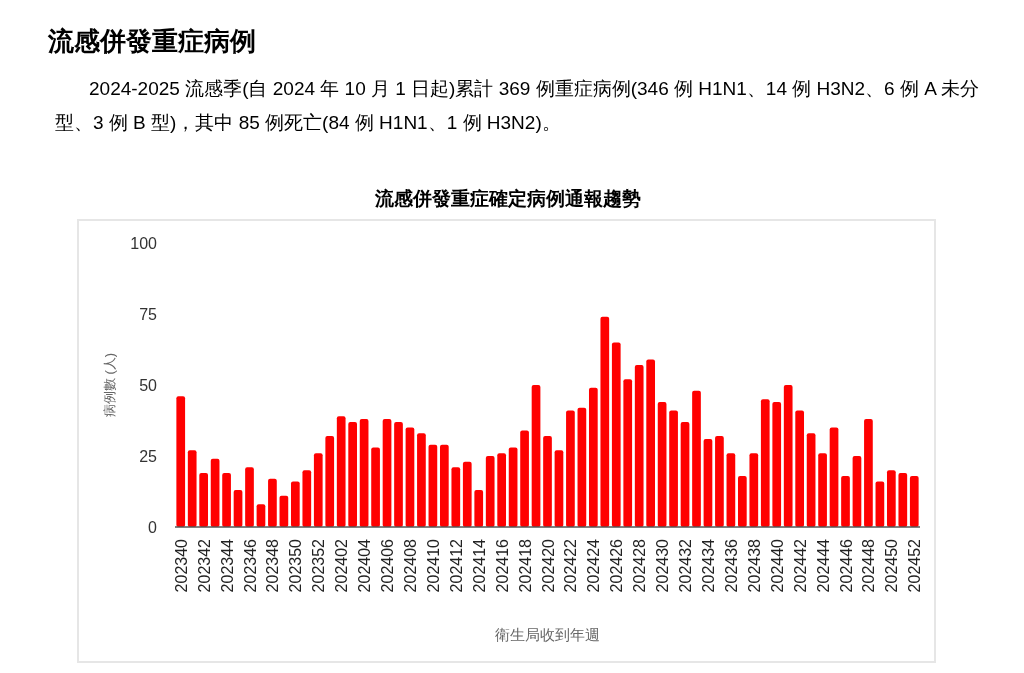 This screenshot has width=1024, height=673. I want to click on y-tick-label: 100, so click(144, 243).